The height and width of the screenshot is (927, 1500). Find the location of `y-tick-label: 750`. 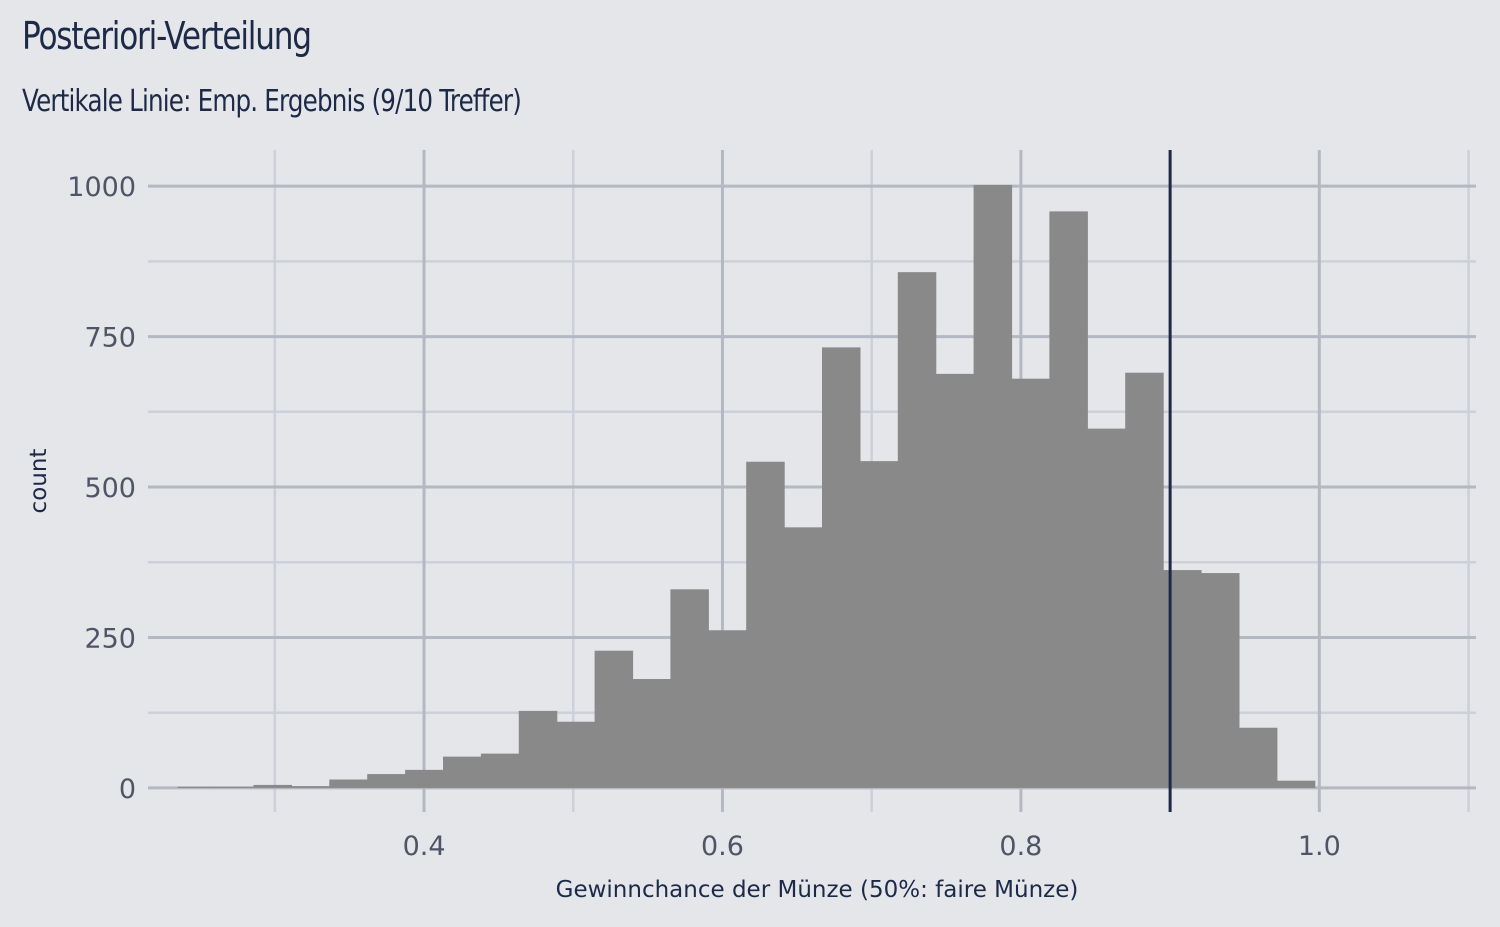

y-tick-label: 750 is located at coordinates (110, 338).